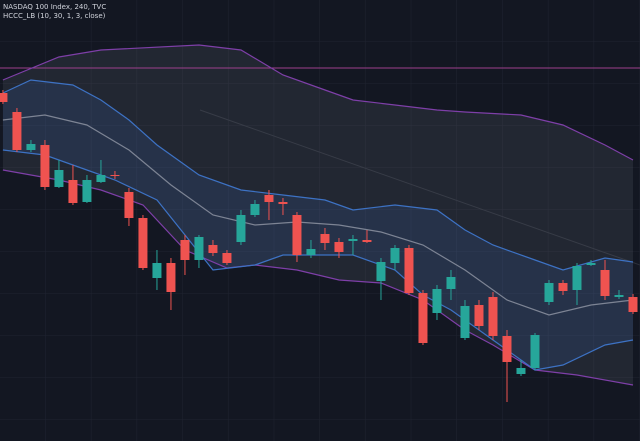 This screenshot has width=640, height=441. Describe the element at coordinates (54, 16) in the screenshot. I see `indicator-label: HCCC_LB (10, 30, 1, 3, close)` at that location.